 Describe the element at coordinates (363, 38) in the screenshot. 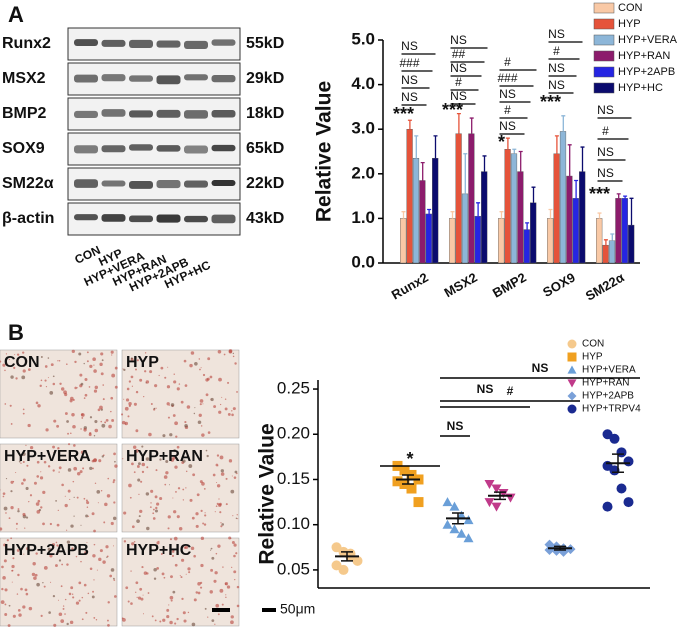

I see `y-tick-label: 5.0` at that location.